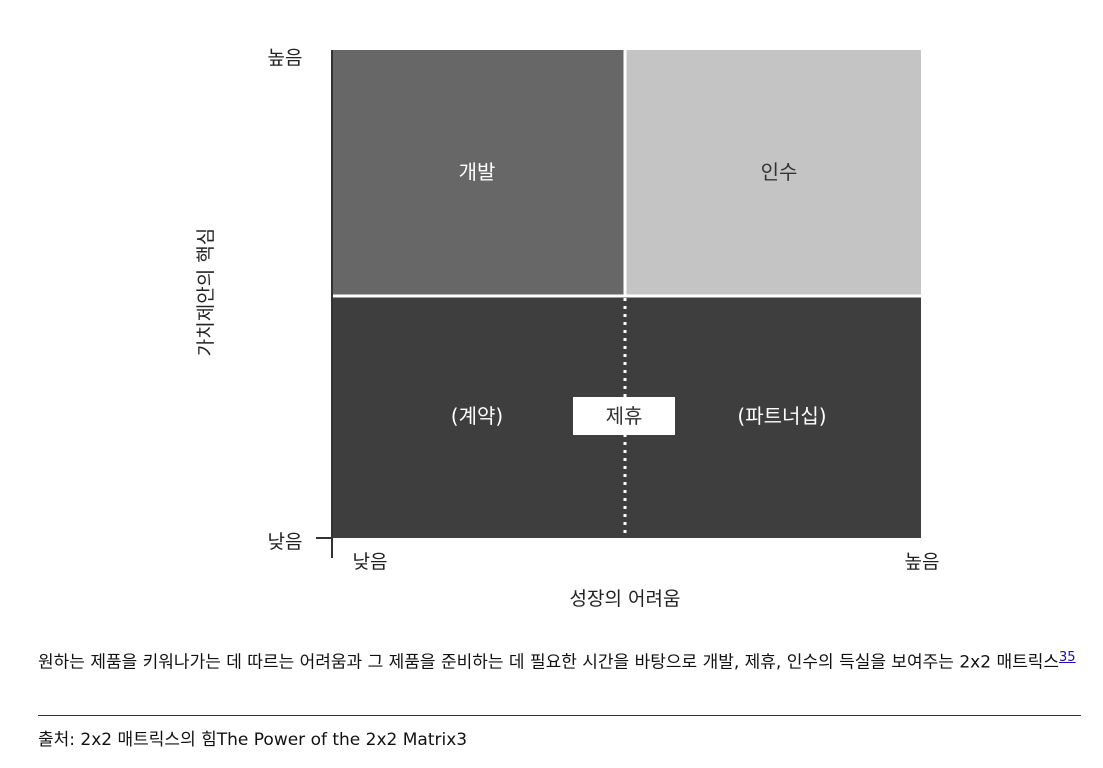 Image resolution: width=1103 pixels, height=768 pixels. What do you see at coordinates (370, 562) in the screenshot?
I see `x-low-label: 낮음` at bounding box center [370, 562].